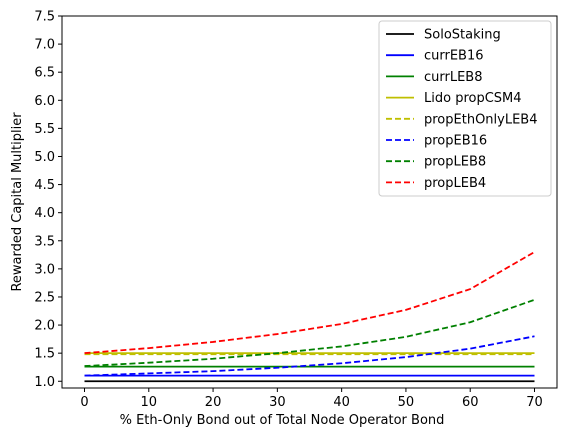 Image resolution: width=567 pixels, height=438 pixels. Describe the element at coordinates (44, 129) in the screenshot. I see `y-tick-label: 5.5` at that location.